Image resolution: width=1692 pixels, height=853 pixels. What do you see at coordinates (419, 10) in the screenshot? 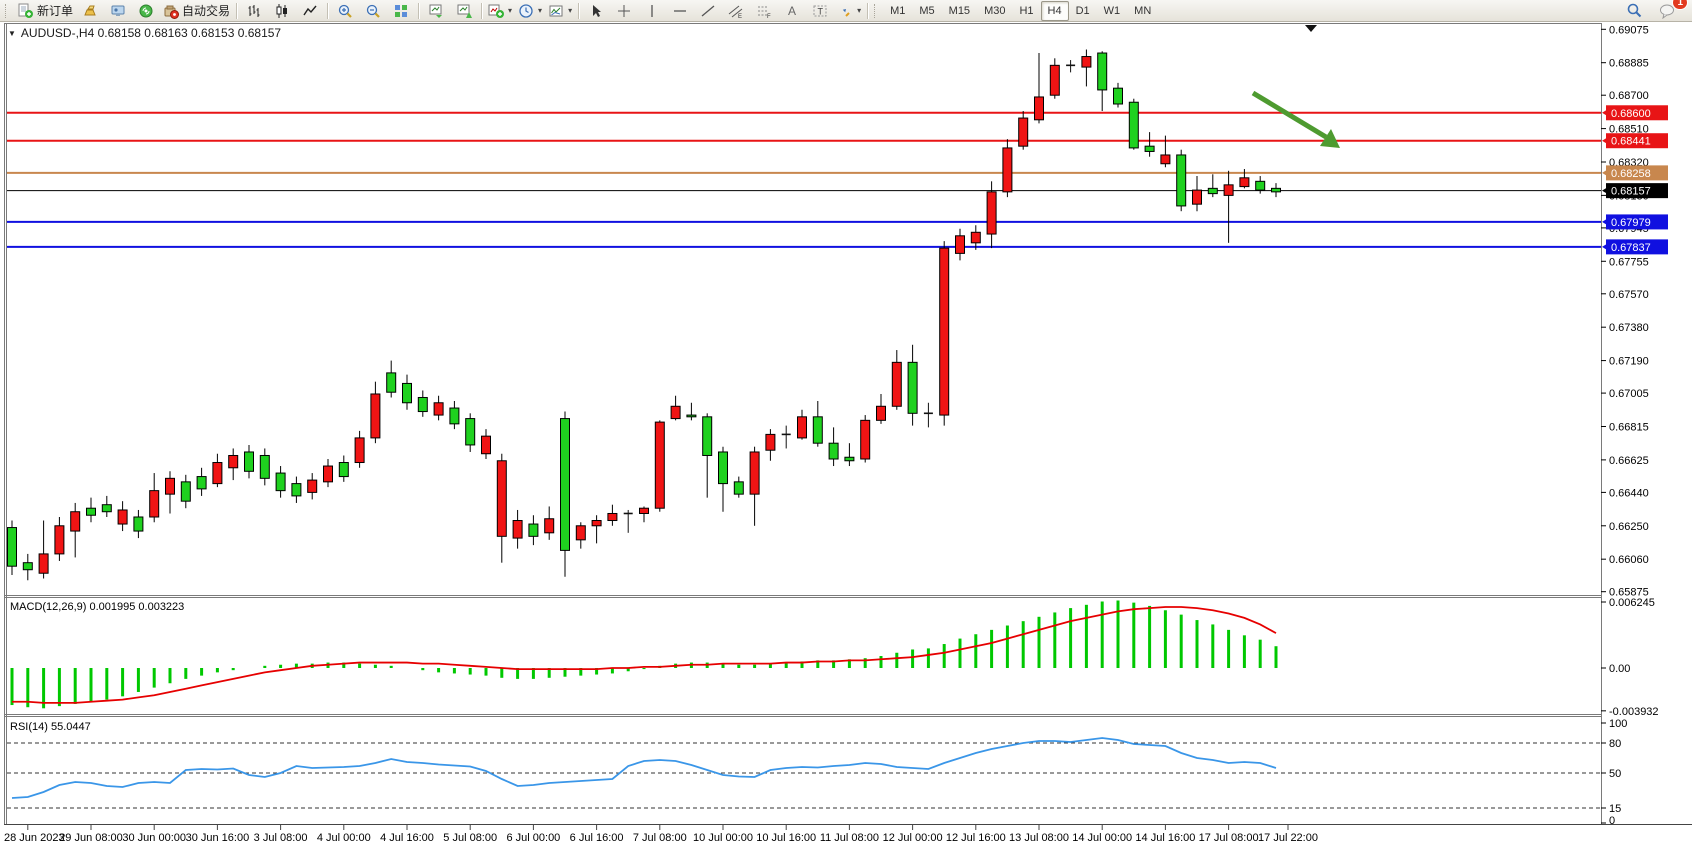
I see `toolbar-separator` at bounding box center [419, 10].